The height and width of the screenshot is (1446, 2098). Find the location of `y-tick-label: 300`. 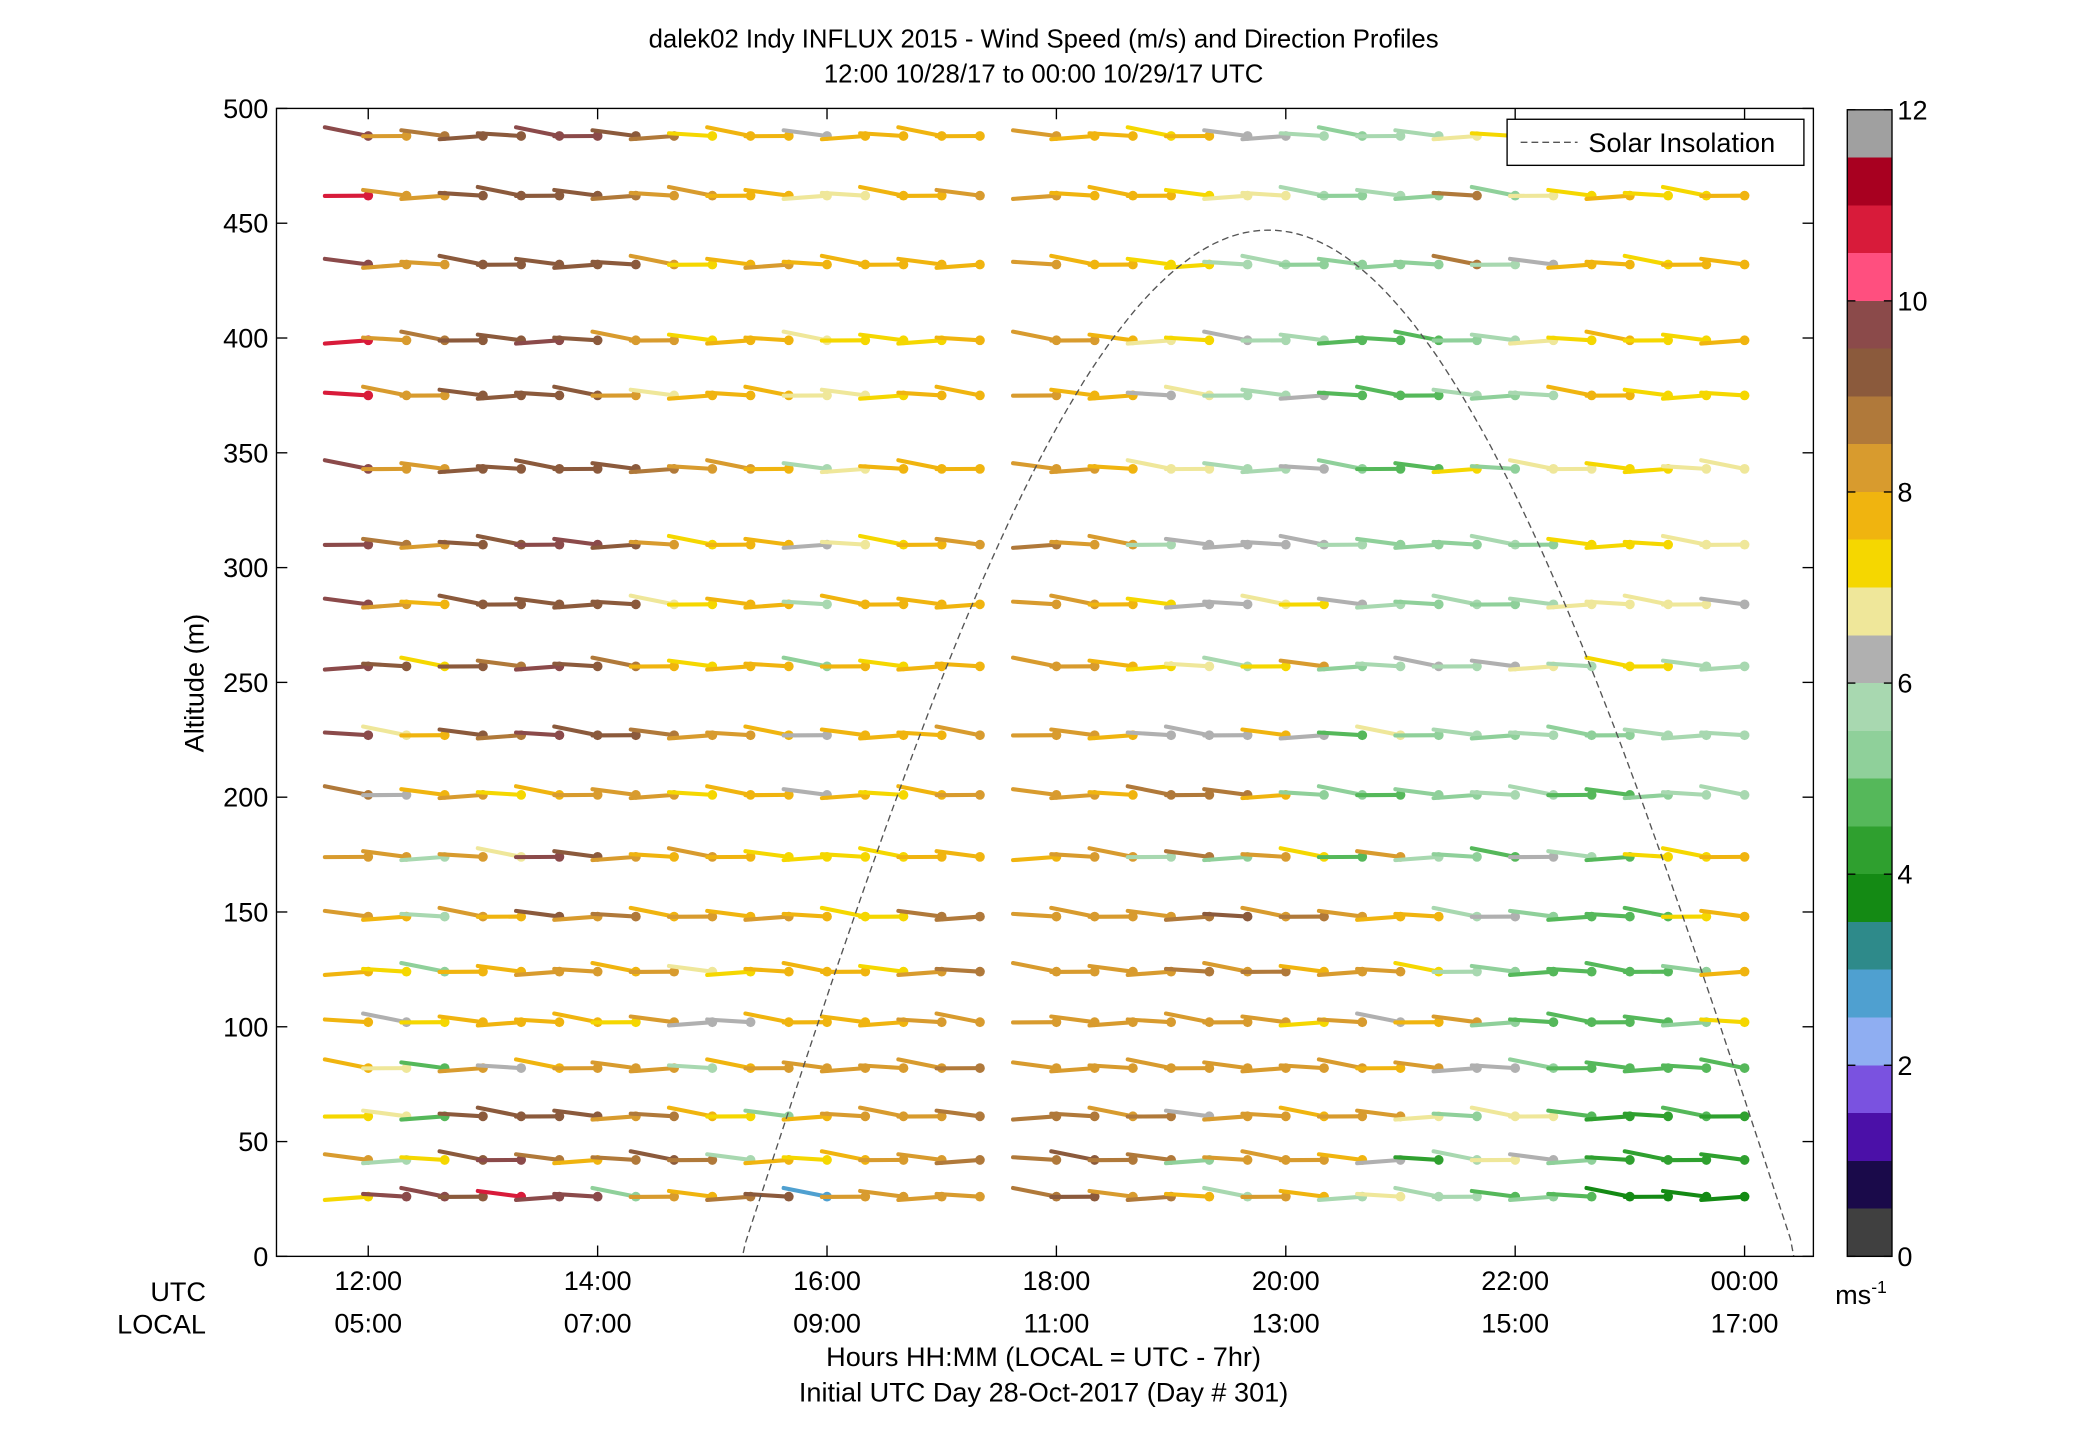

y-tick-label: 300 is located at coordinates (245, 567).